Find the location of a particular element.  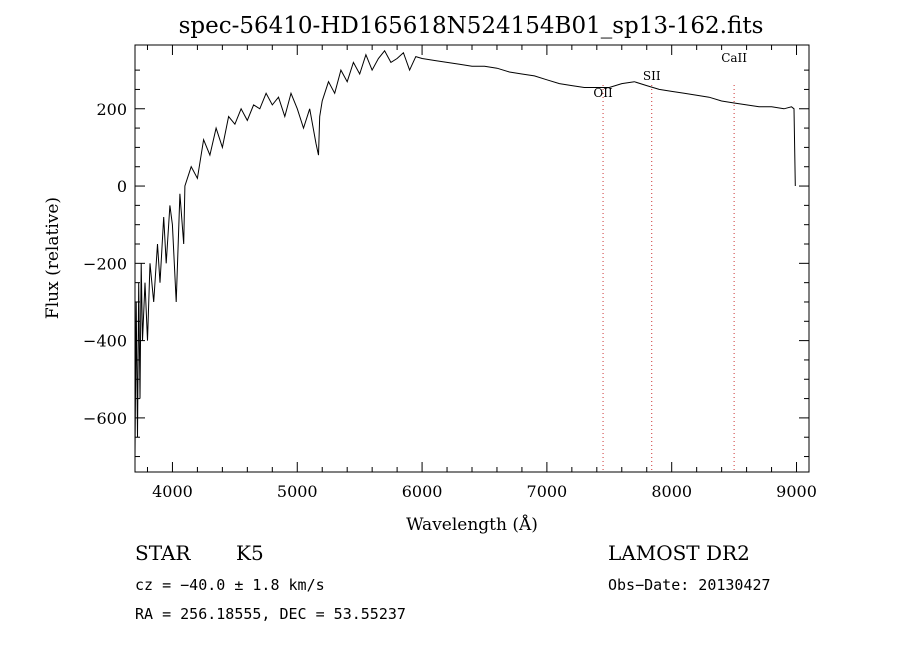

x-axis-label: Wavelength (Å) is located at coordinates (472, 524).